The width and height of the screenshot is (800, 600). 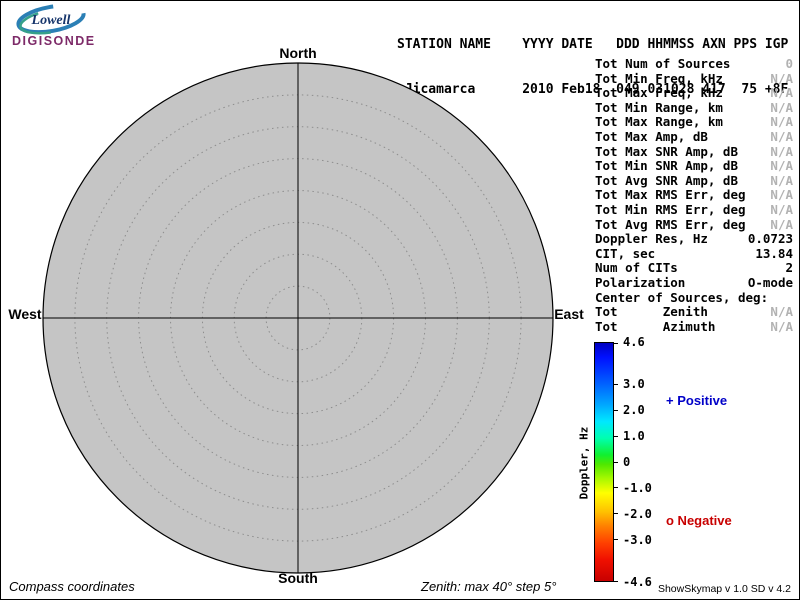 I want to click on stat-label: Num of CITs, so click(x=636, y=268).